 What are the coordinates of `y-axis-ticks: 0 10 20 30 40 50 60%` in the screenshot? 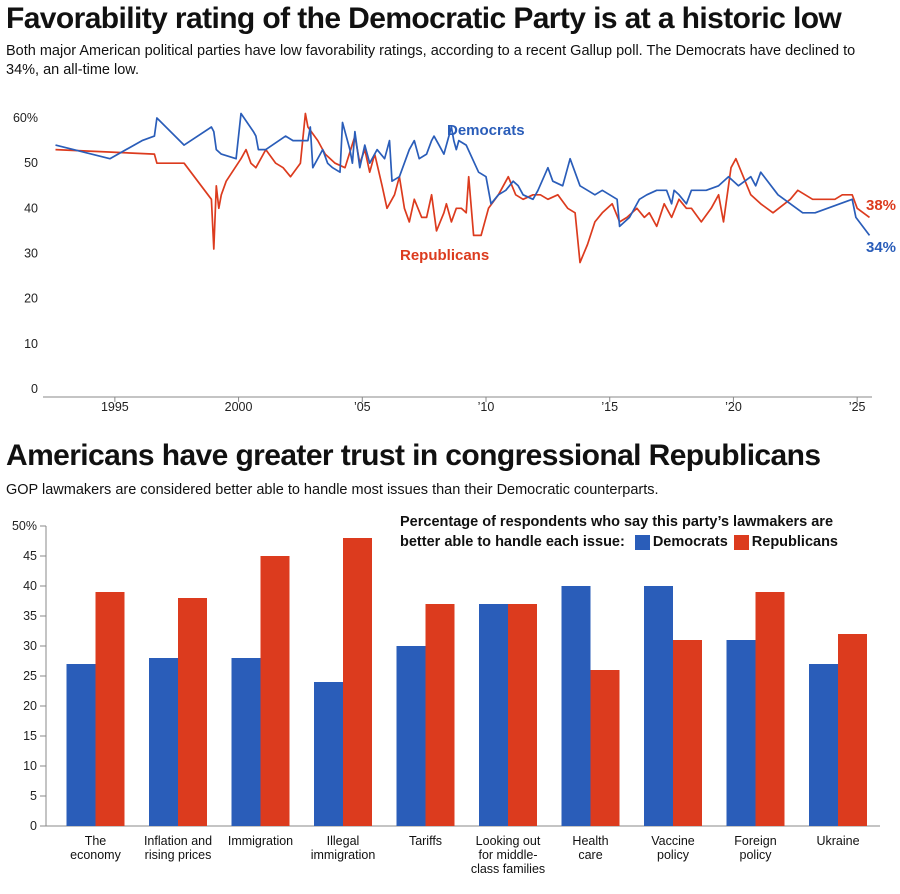 It's located at (25, 253).